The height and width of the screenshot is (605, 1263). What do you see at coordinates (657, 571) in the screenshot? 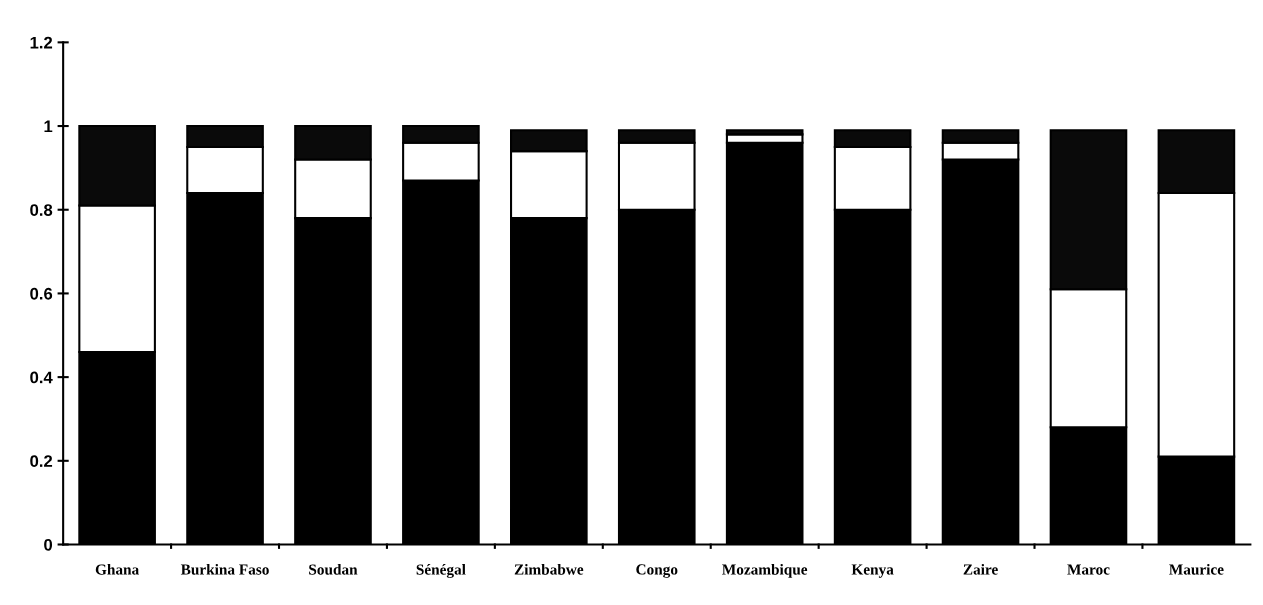
I see `x-tick-label: Congo` at bounding box center [657, 571].